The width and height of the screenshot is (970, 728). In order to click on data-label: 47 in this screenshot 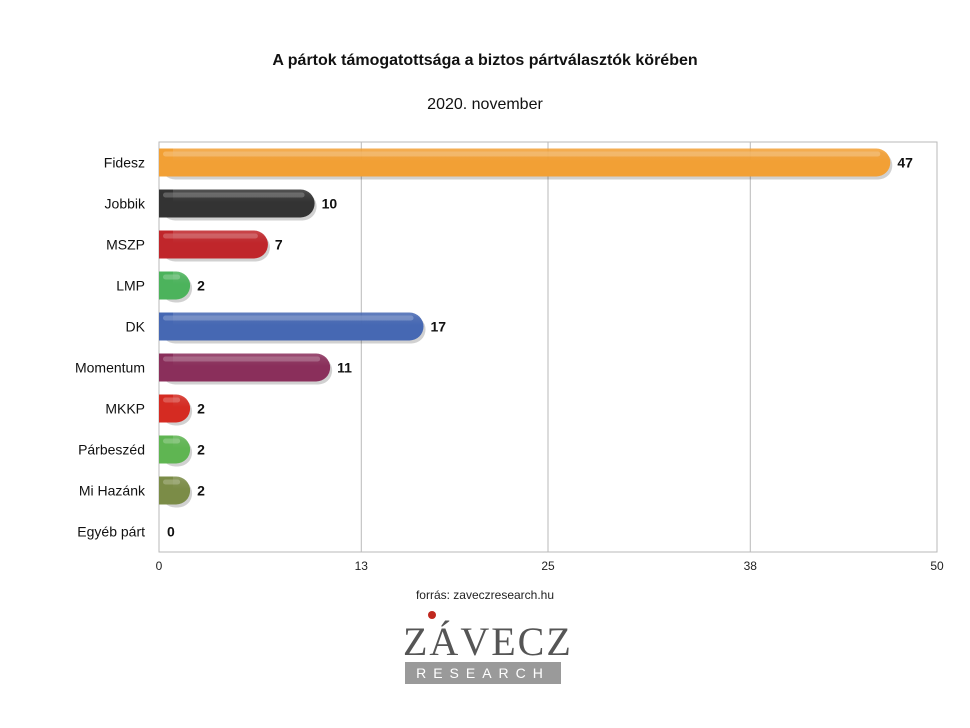, I will do `click(905, 163)`.